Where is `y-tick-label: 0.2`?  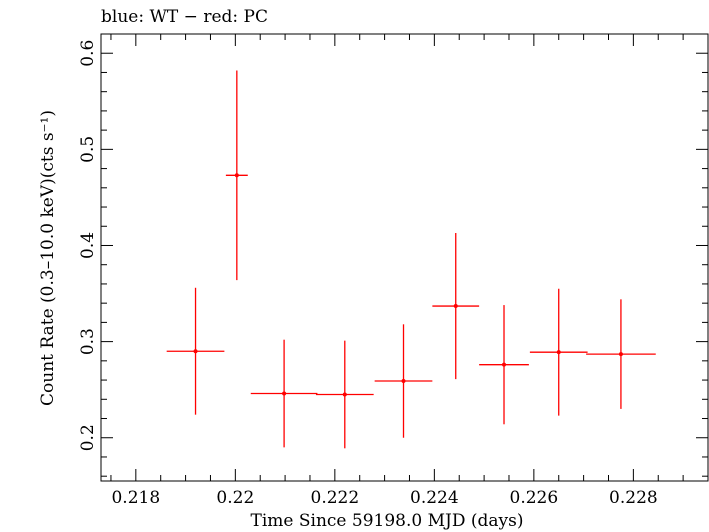
y-tick-label: 0.2 is located at coordinates (88, 437).